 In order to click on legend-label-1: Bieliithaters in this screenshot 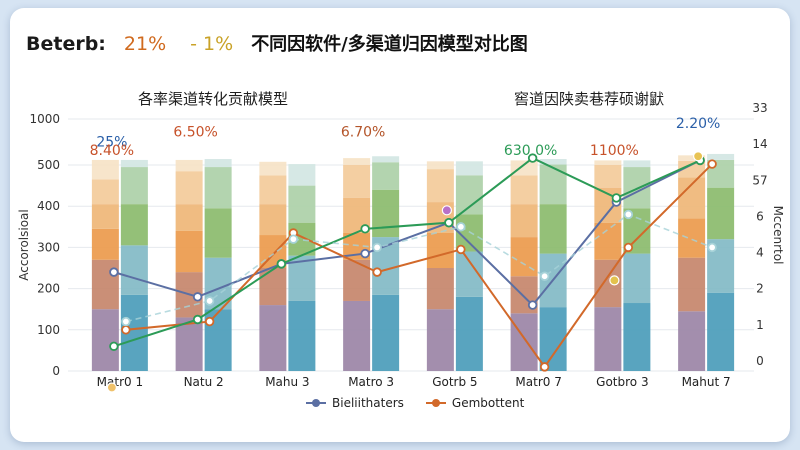, I will do `click(368, 403)`.